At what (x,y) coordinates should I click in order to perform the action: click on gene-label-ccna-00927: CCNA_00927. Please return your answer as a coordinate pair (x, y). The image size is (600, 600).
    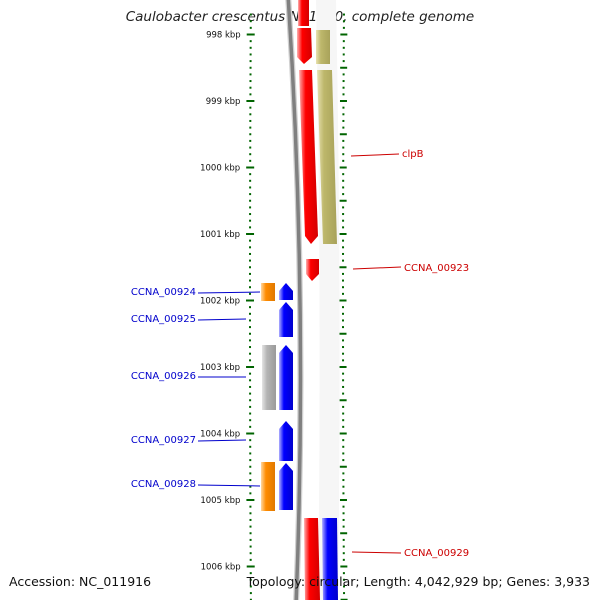
    Looking at the image, I should click on (189, 440).